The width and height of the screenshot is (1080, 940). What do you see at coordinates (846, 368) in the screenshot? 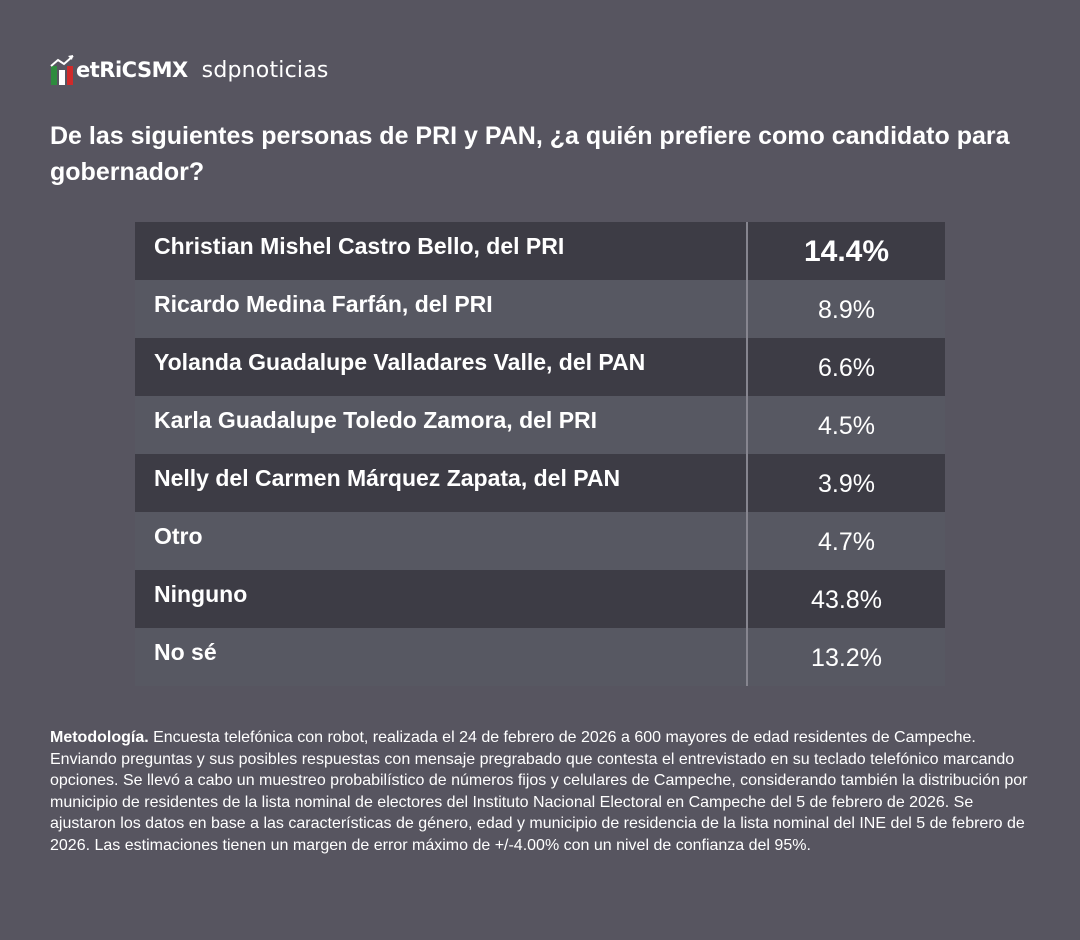
I see `candidate-percentage: 6.6%` at bounding box center [846, 368].